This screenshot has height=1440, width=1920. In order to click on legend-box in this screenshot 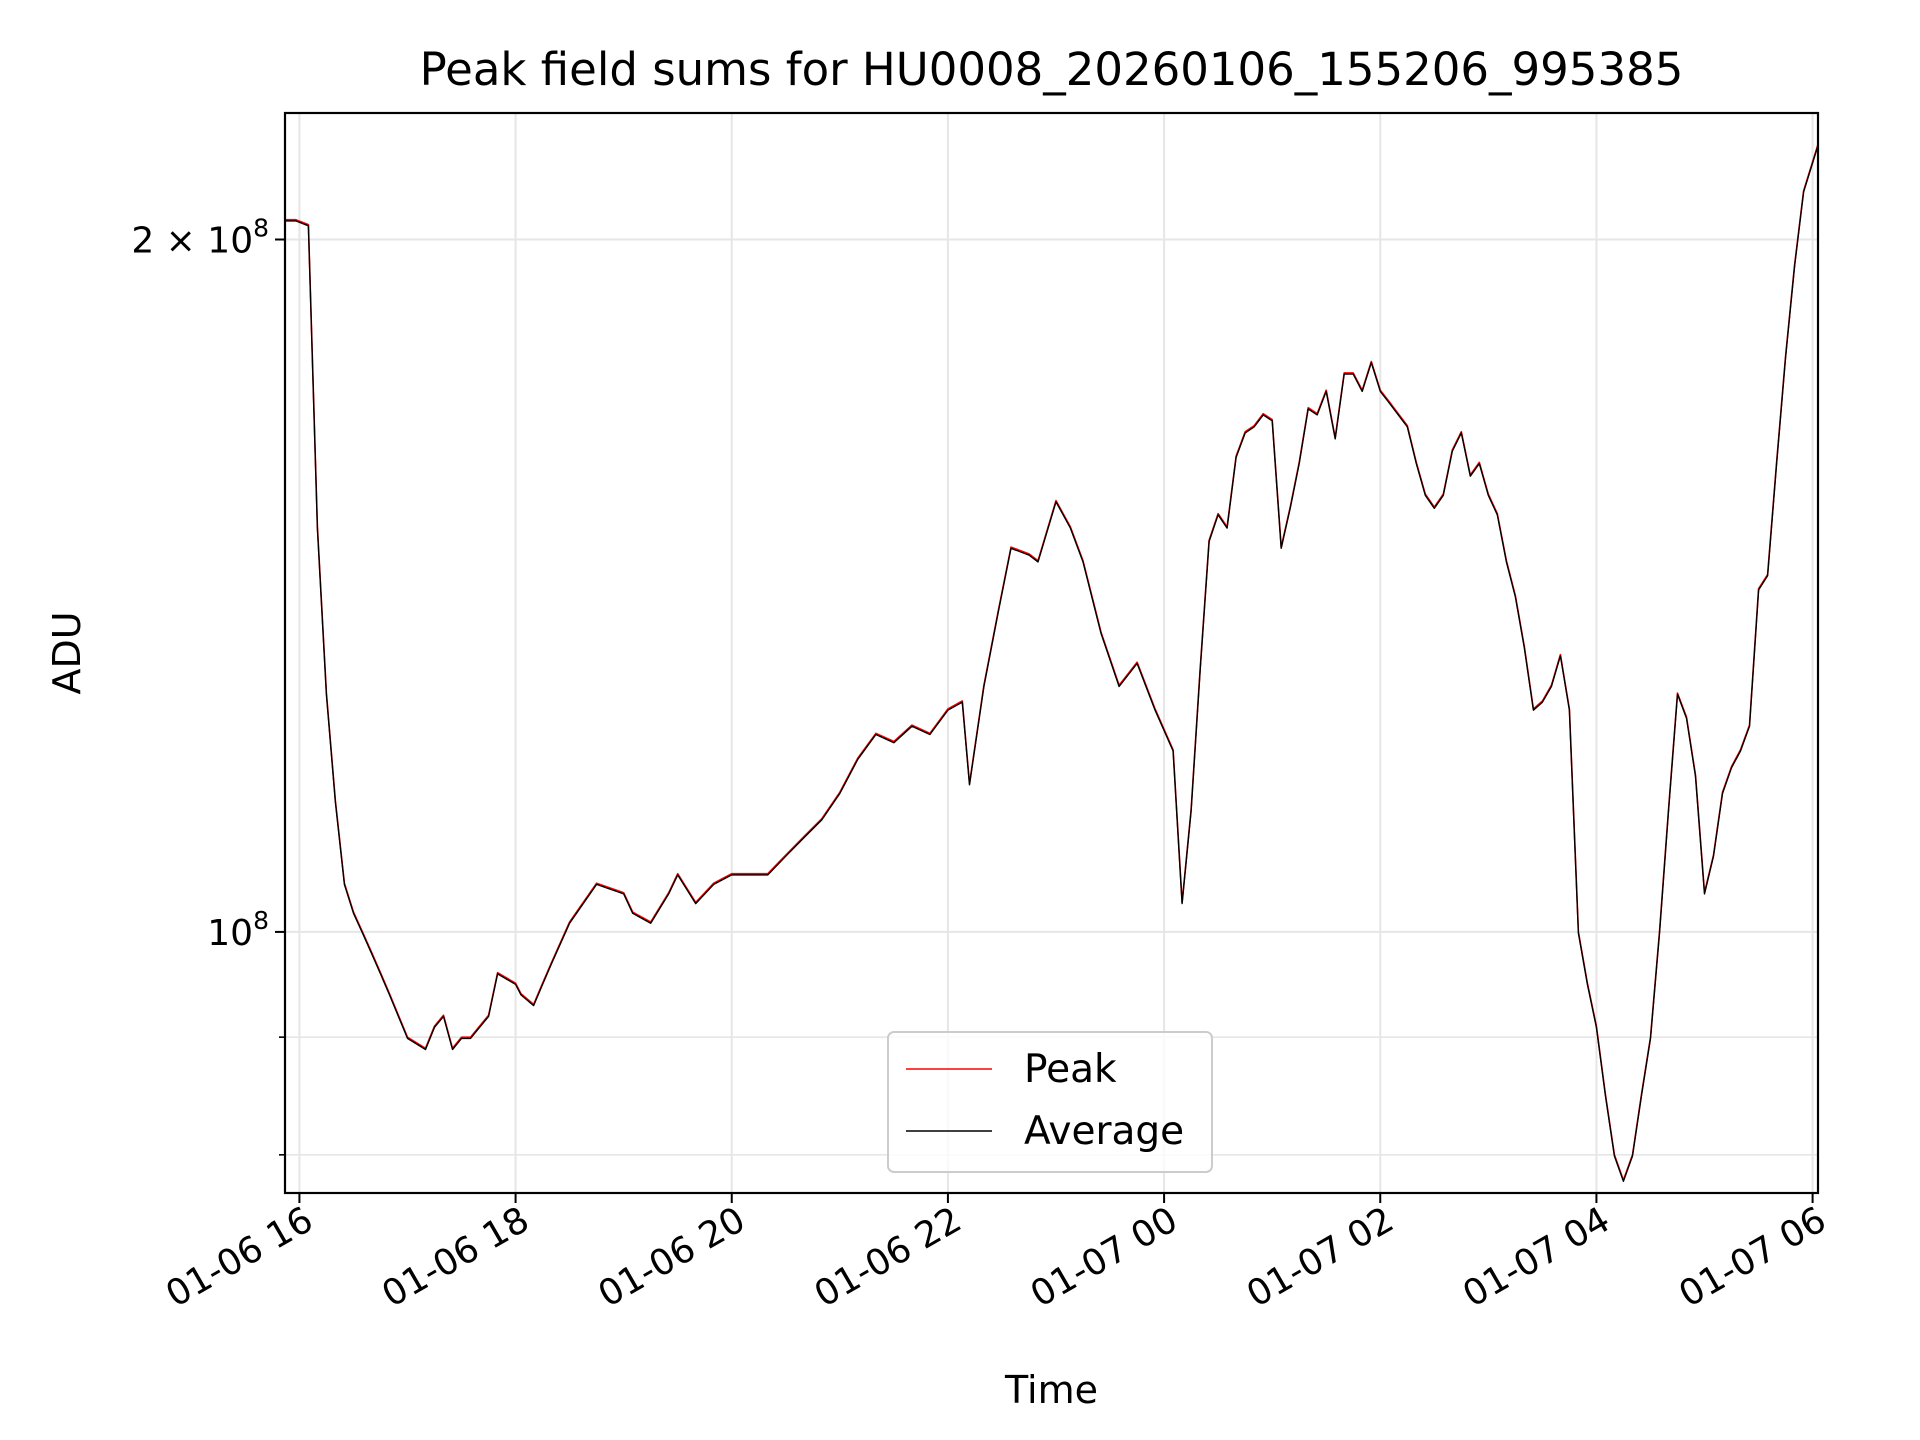, I will do `click(1050, 1102)`.